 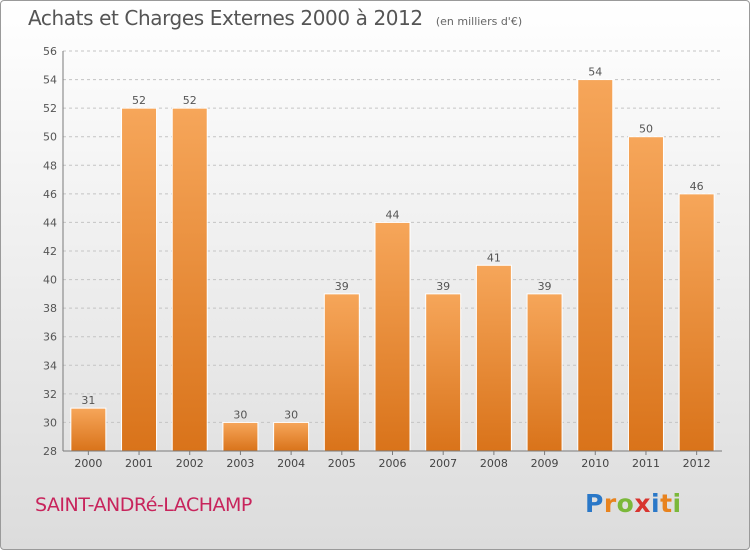 What do you see at coordinates (595, 72) in the screenshot?
I see `data-label: 54` at bounding box center [595, 72].